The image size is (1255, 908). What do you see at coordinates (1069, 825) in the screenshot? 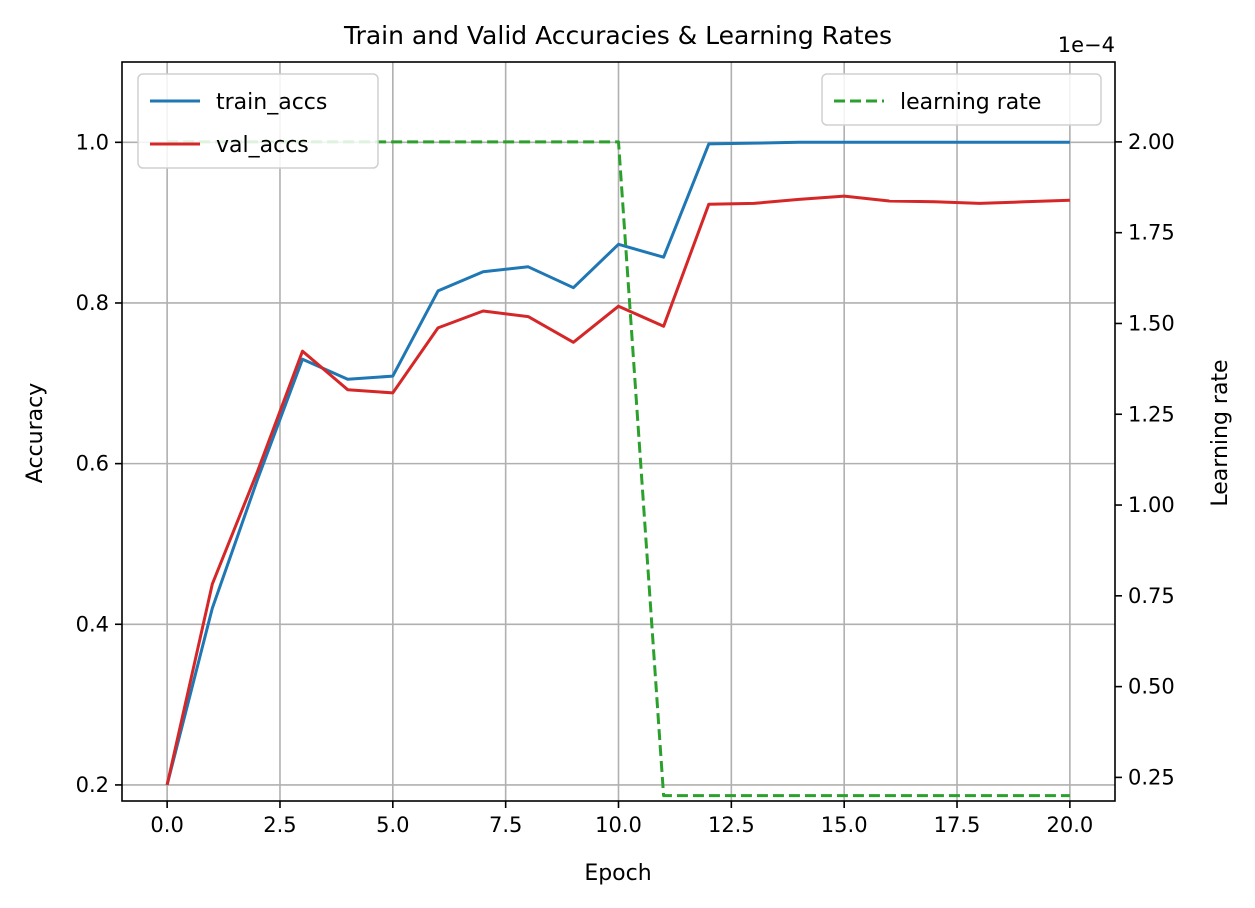
I see `x-tick-label: 20.0` at bounding box center [1069, 825].